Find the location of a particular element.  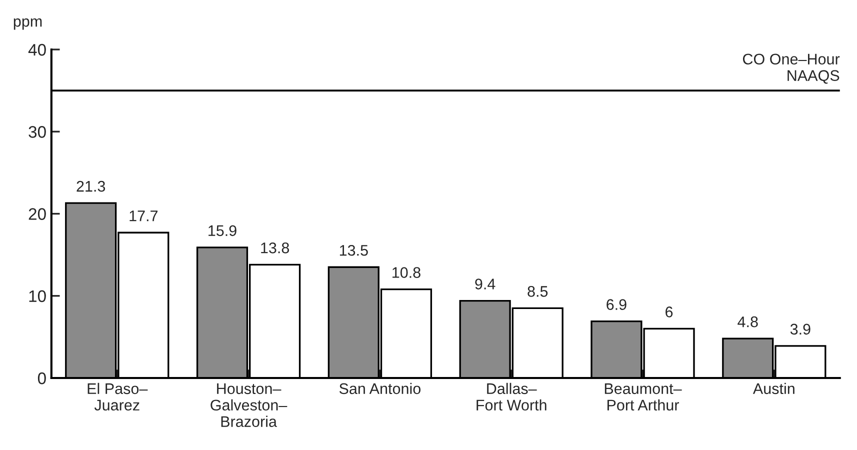

data-label: 21.3 is located at coordinates (91, 186).